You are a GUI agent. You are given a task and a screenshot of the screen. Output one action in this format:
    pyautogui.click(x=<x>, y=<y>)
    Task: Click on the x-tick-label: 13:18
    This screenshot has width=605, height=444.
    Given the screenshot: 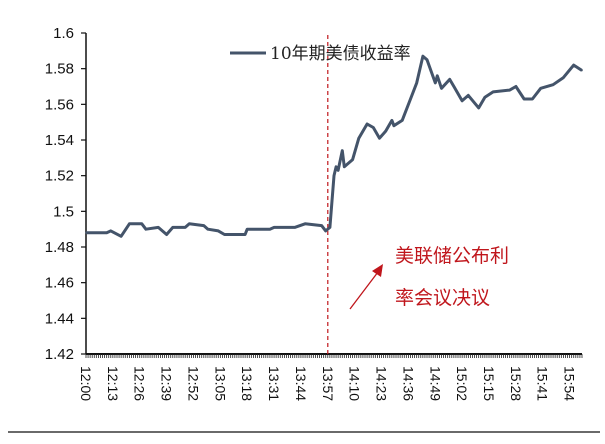 What is the action you would take?
    pyautogui.click(x=247, y=383)
    